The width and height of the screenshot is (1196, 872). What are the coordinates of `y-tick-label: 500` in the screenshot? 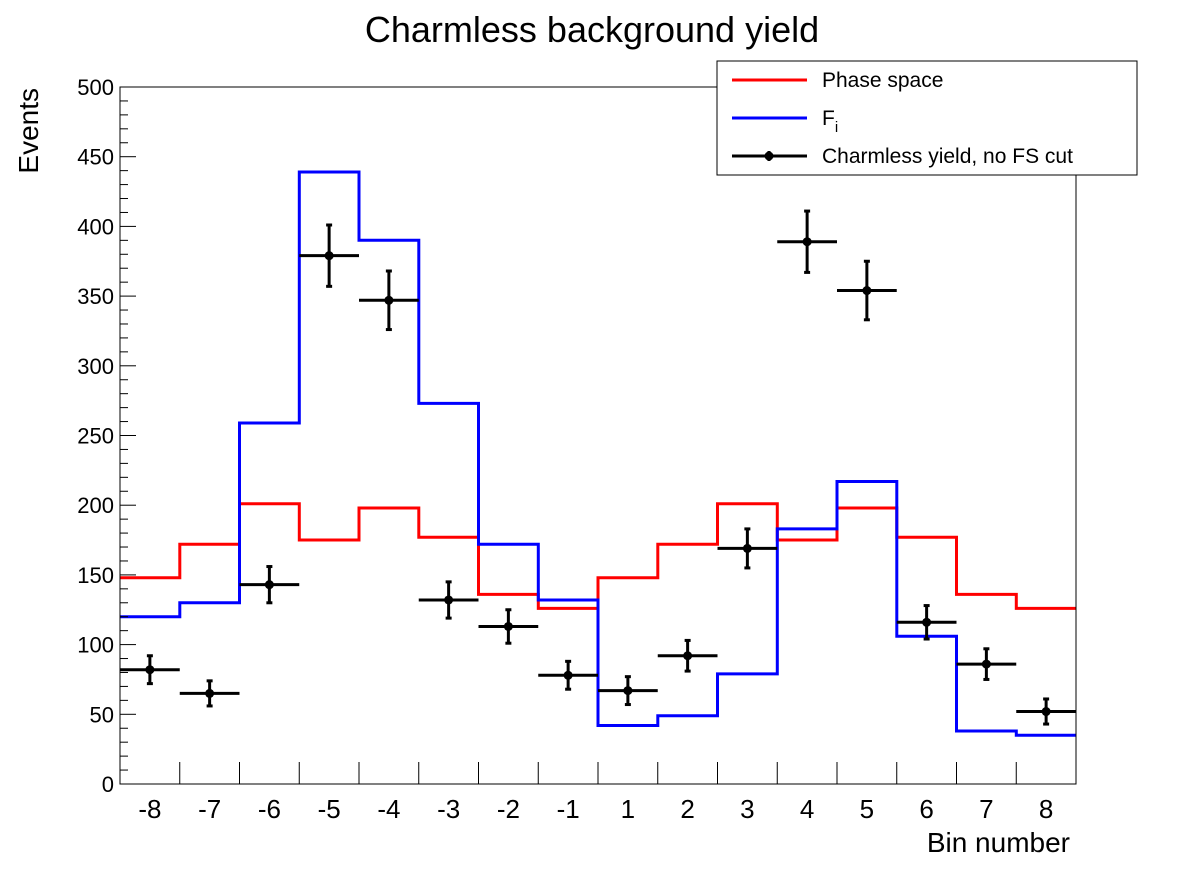 It's located at (95, 87).